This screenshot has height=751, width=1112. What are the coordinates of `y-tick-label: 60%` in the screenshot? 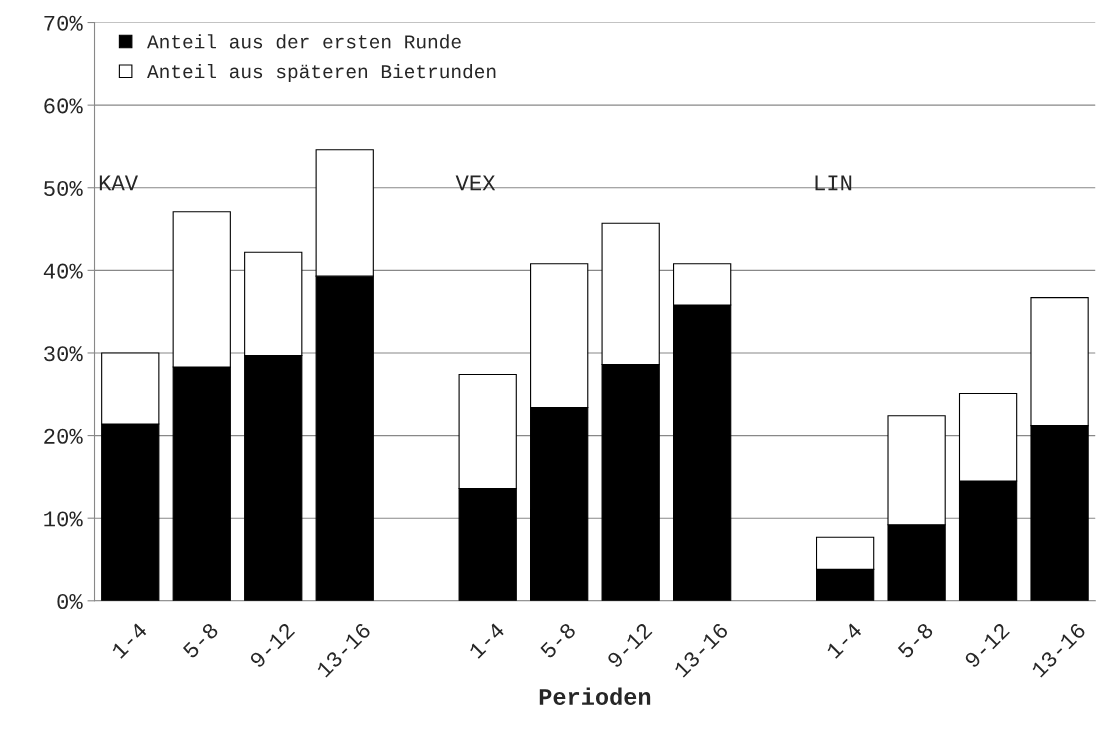 It's located at (63, 106).